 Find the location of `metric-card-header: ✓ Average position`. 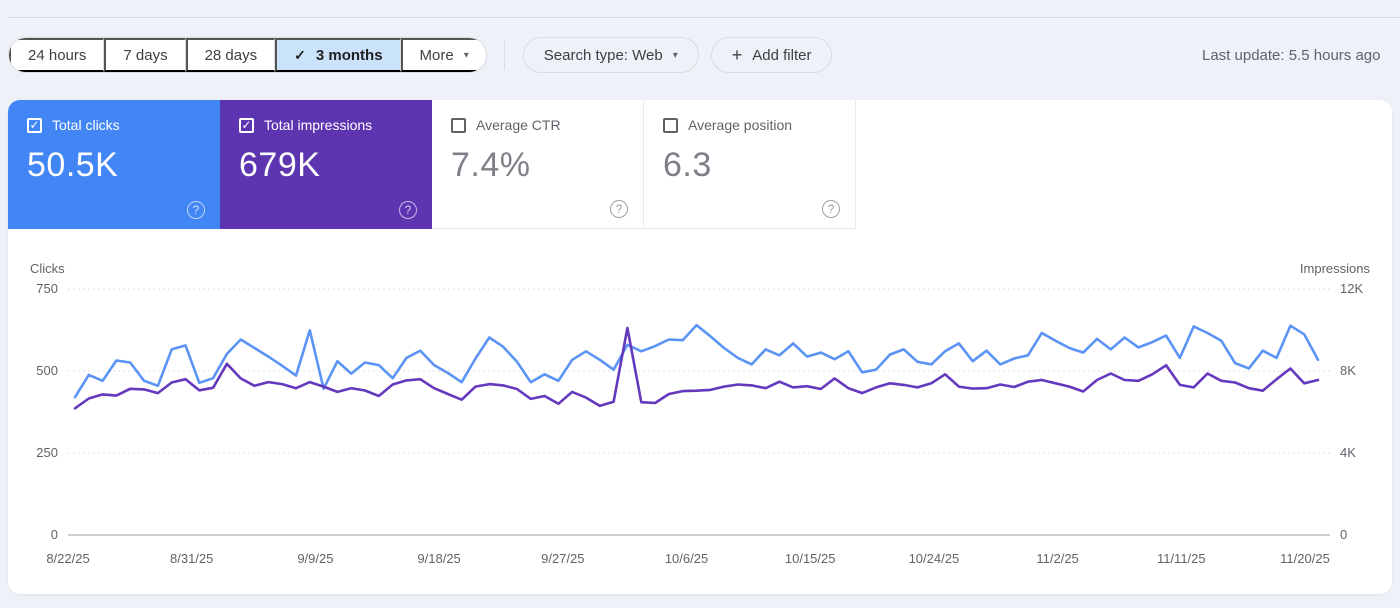

metric-card-header: ✓ Average position is located at coordinates (749, 125).